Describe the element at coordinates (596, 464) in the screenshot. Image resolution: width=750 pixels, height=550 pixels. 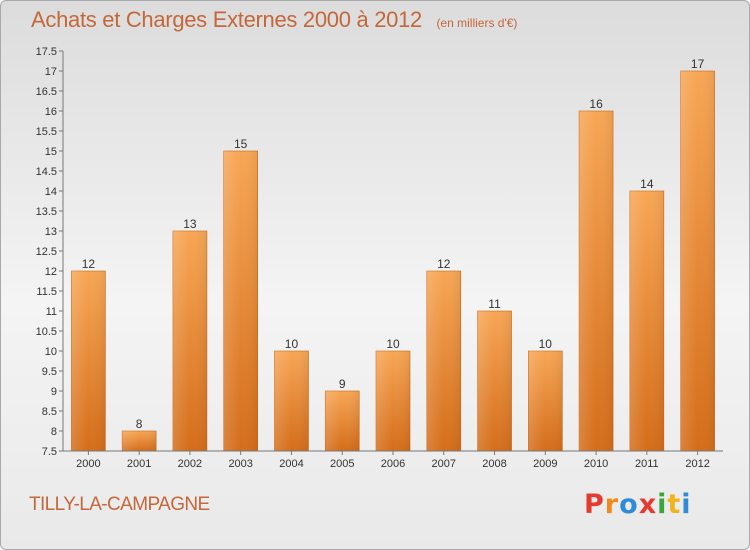
I see `x-tick-label: 2010` at that location.